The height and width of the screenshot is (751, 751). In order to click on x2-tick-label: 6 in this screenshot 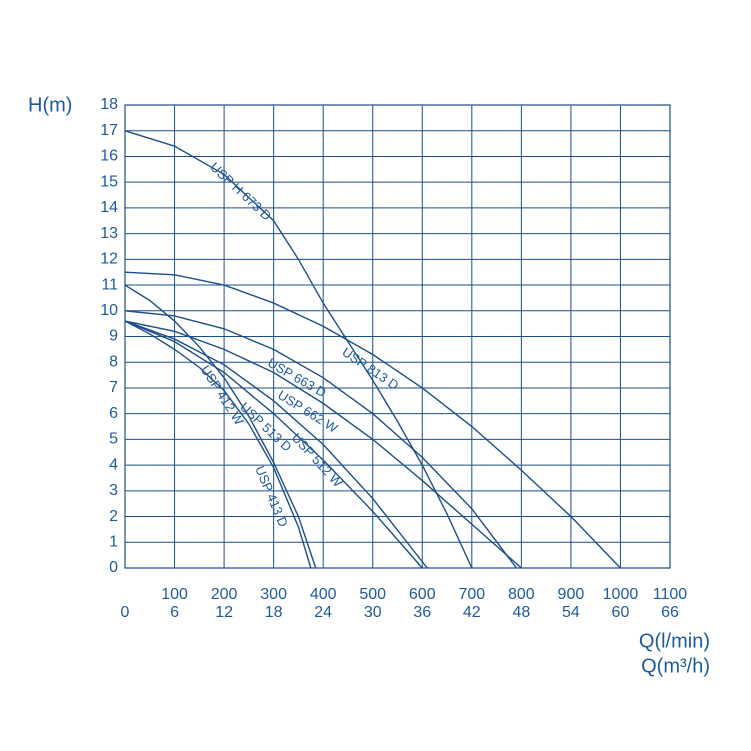, I will do `click(174, 612)`.